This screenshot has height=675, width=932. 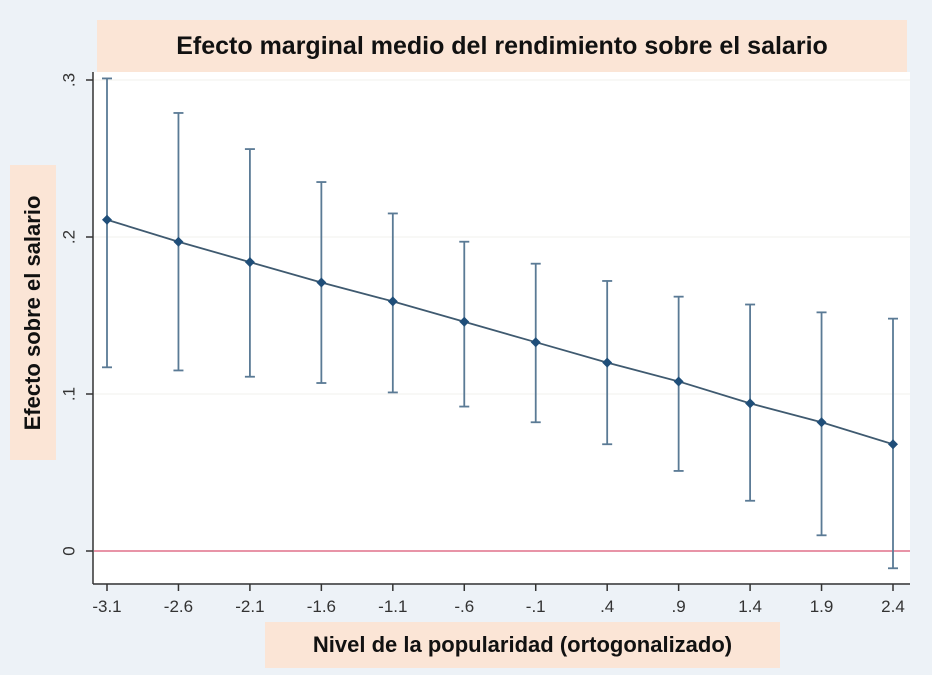 I want to click on x-tick-label: .9, so click(x=679, y=606).